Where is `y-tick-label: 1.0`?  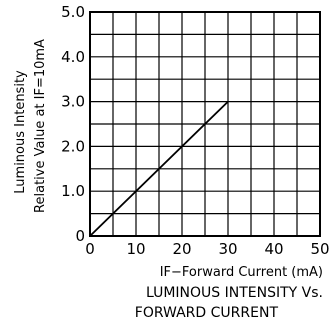 y-tick-label: 1.0 is located at coordinates (73, 191).